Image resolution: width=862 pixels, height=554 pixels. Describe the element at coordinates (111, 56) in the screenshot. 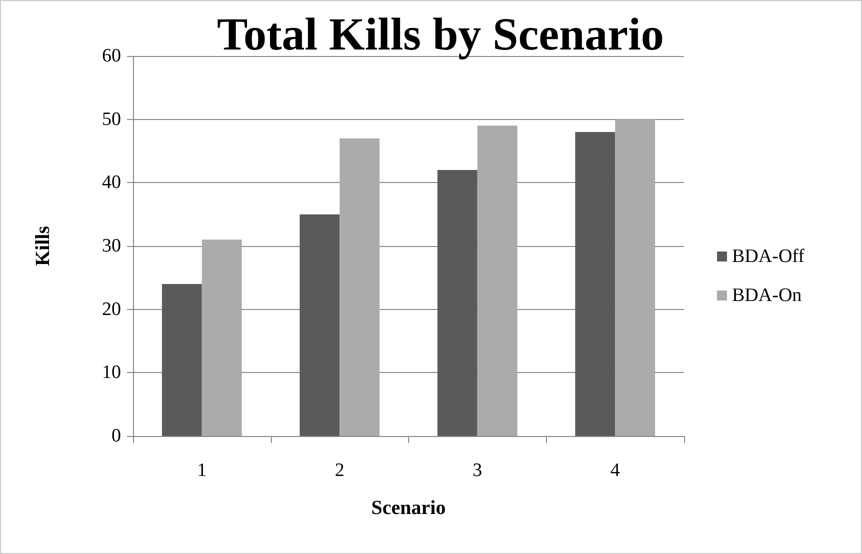

I see `y-tick-label: 60` at that location.